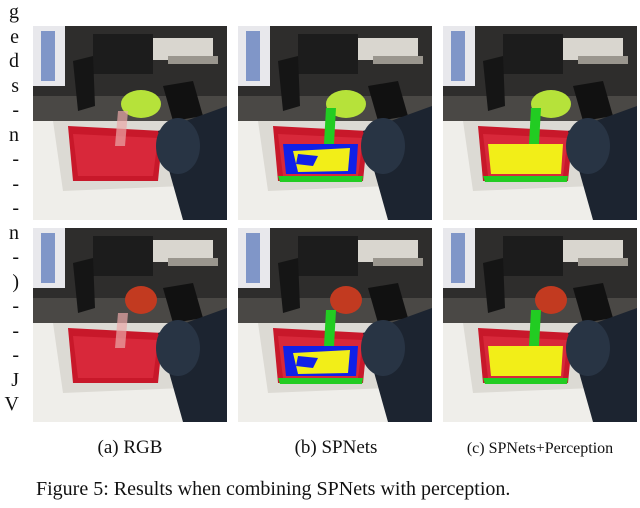 Image resolution: width=640 pixels, height=508 pixels. Describe the element at coordinates (14, 12) in the screenshot. I see `margin-glyph: g` at that location.